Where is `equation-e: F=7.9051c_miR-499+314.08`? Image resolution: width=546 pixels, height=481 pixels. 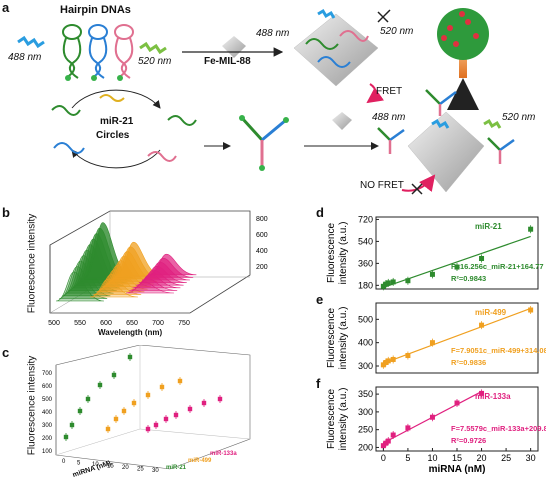
equation-e: F=7.9051c_miR-499+314.08 is located at coordinates (498, 350).